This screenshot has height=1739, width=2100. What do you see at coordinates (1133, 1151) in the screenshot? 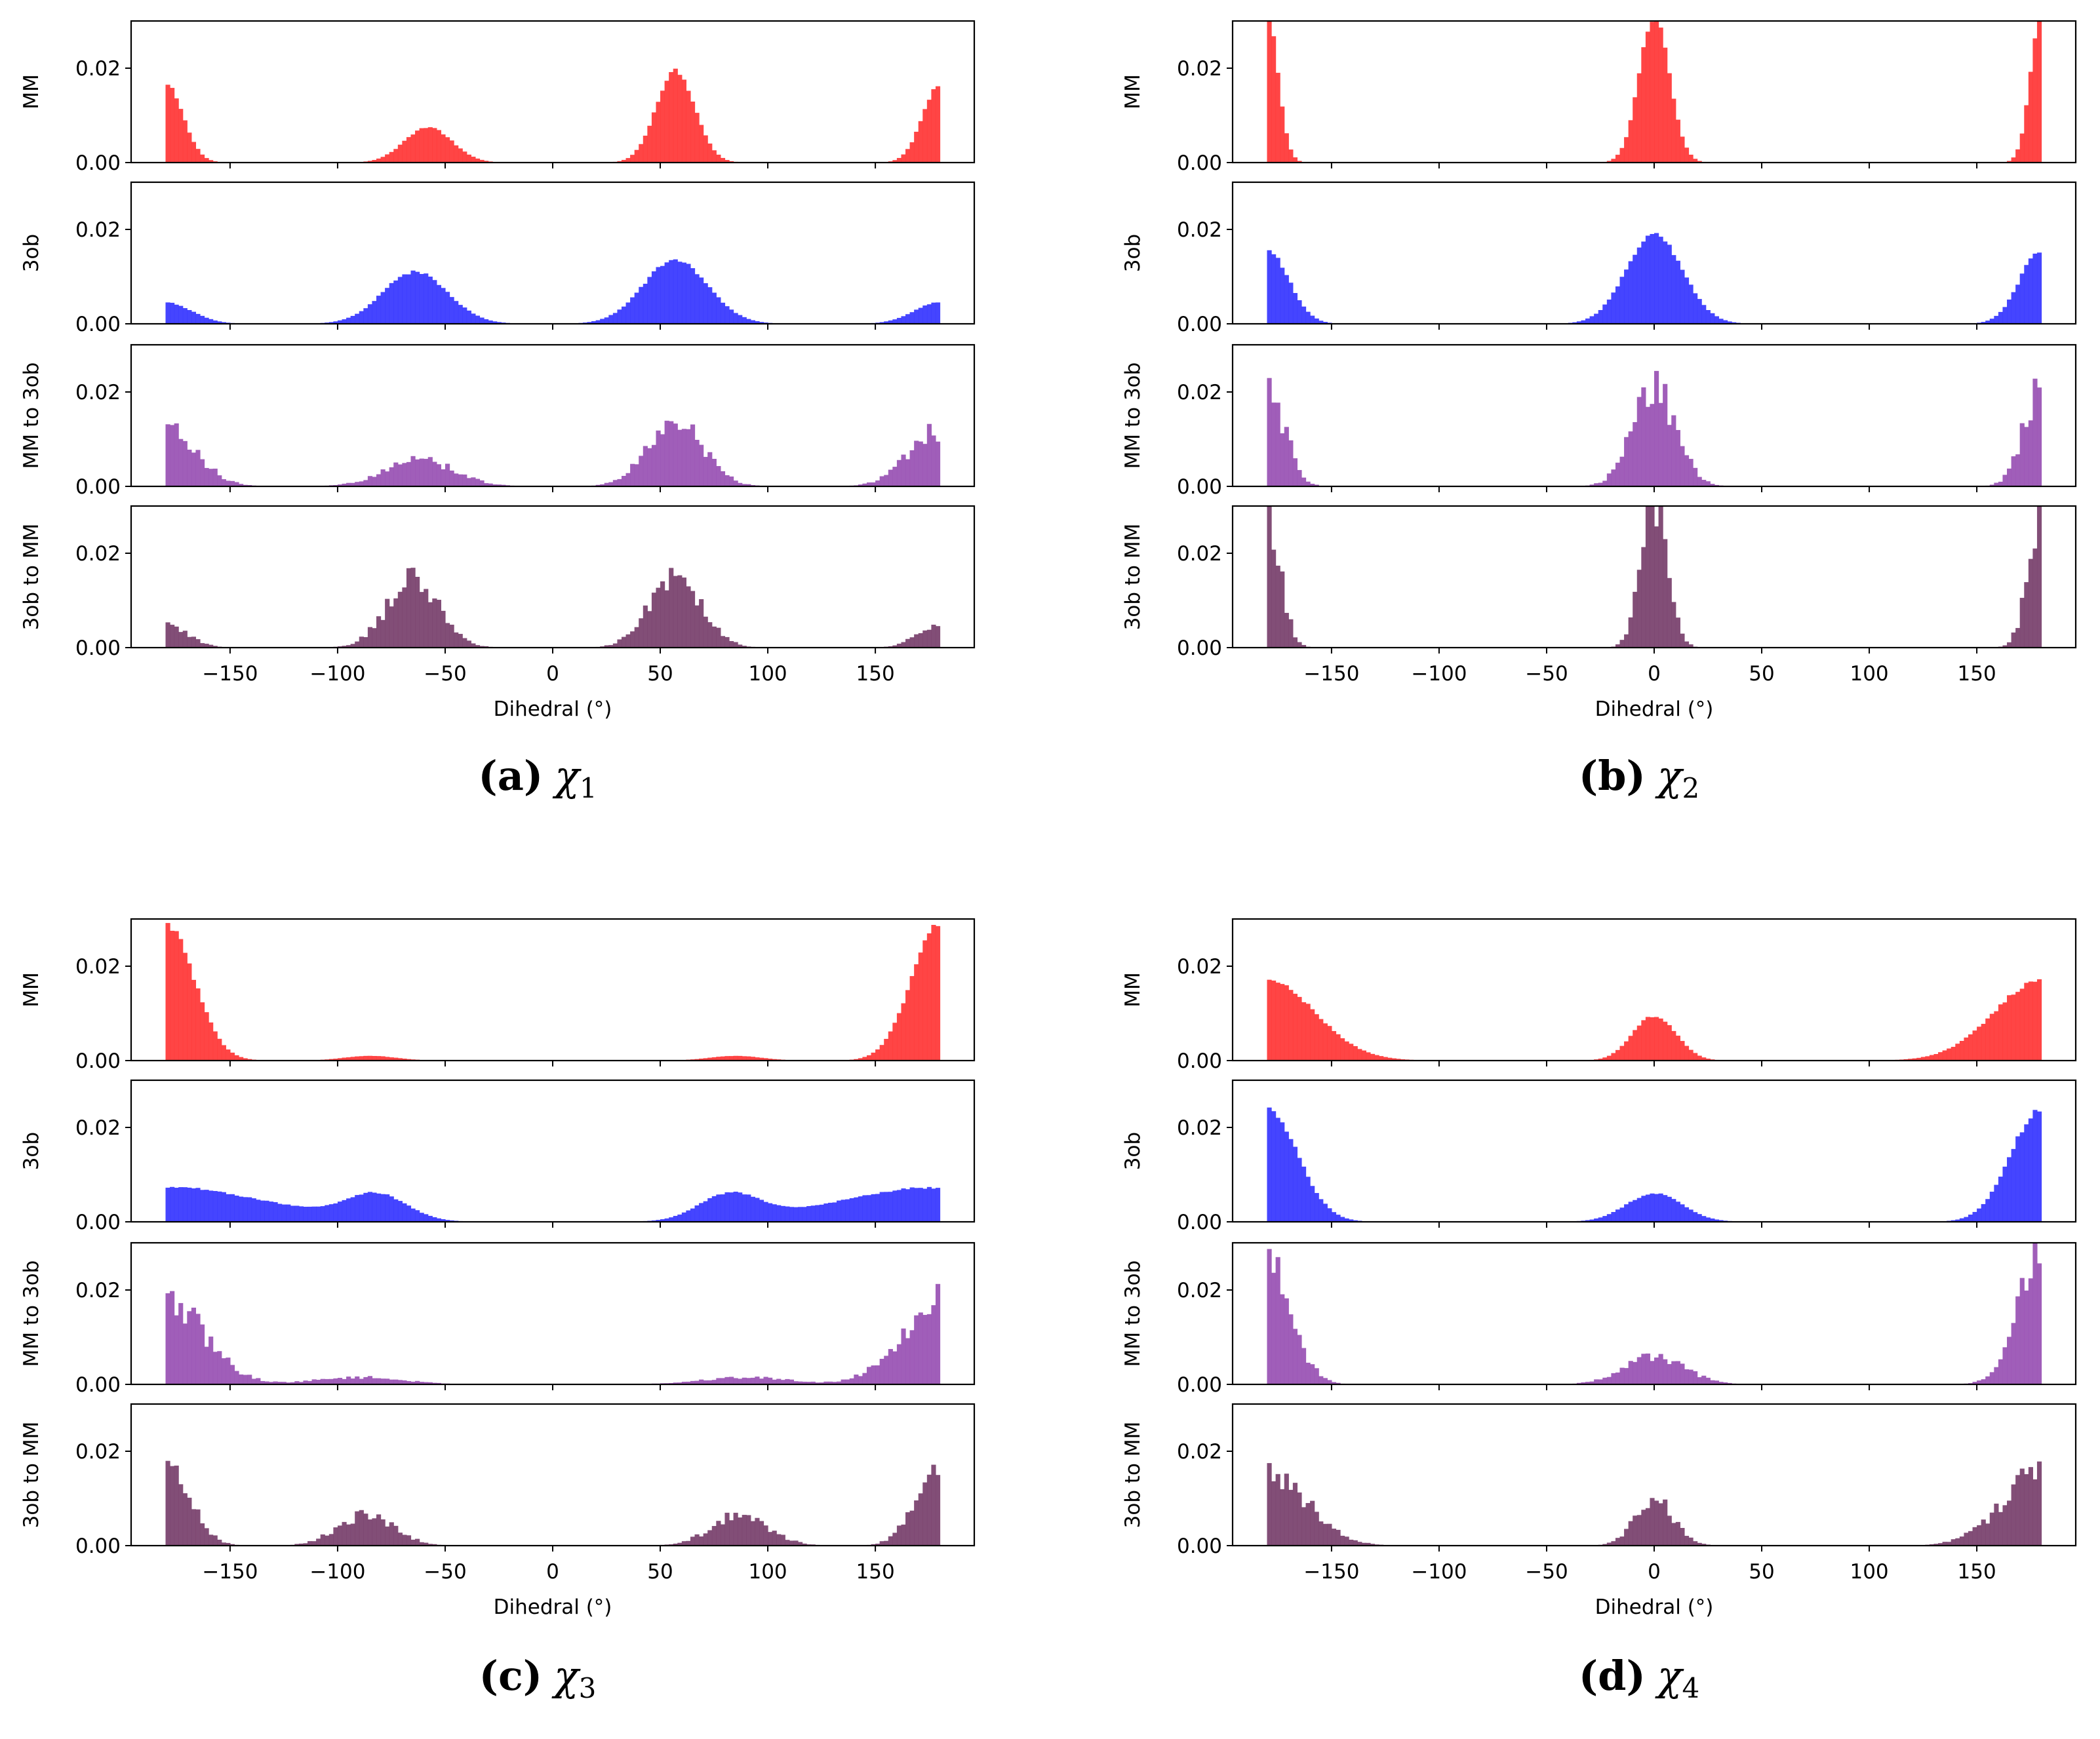
I see `row-label: 3ob` at bounding box center [1133, 1151].